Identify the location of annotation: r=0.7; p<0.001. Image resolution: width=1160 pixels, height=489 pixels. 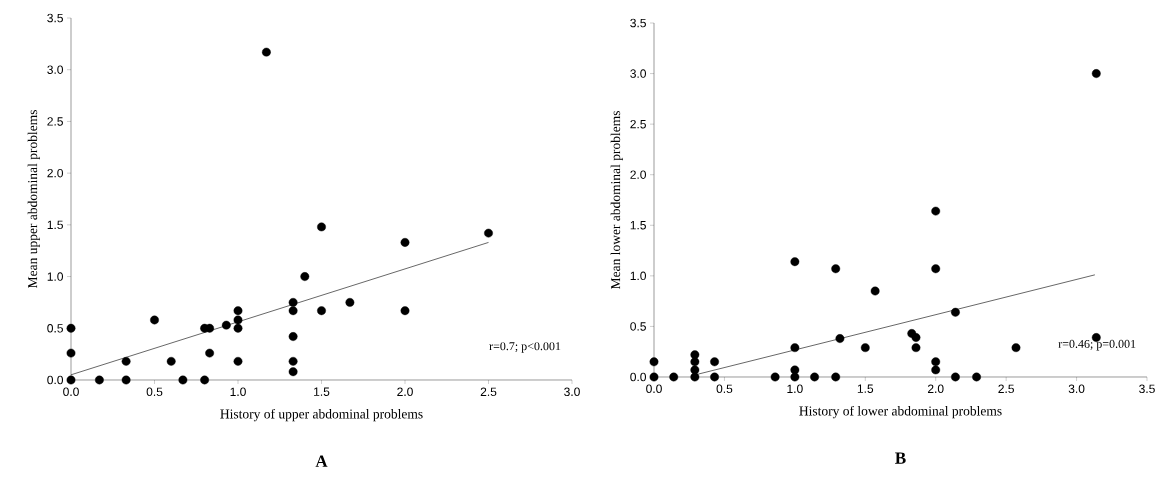
(525, 347).